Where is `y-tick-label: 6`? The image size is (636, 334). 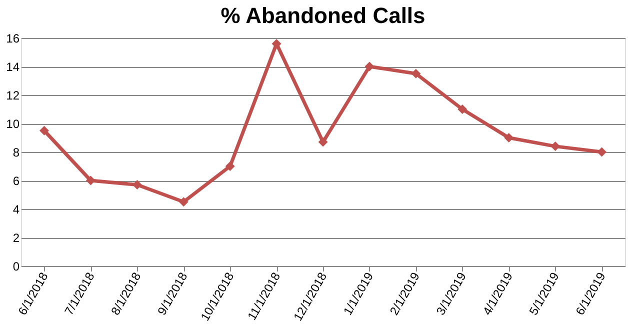
y-tick-label: 6 is located at coordinates (16, 181).